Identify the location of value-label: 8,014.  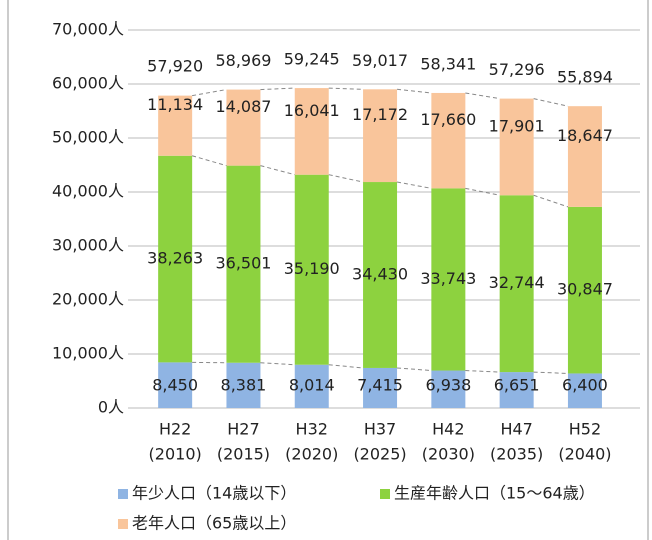
(312, 385).